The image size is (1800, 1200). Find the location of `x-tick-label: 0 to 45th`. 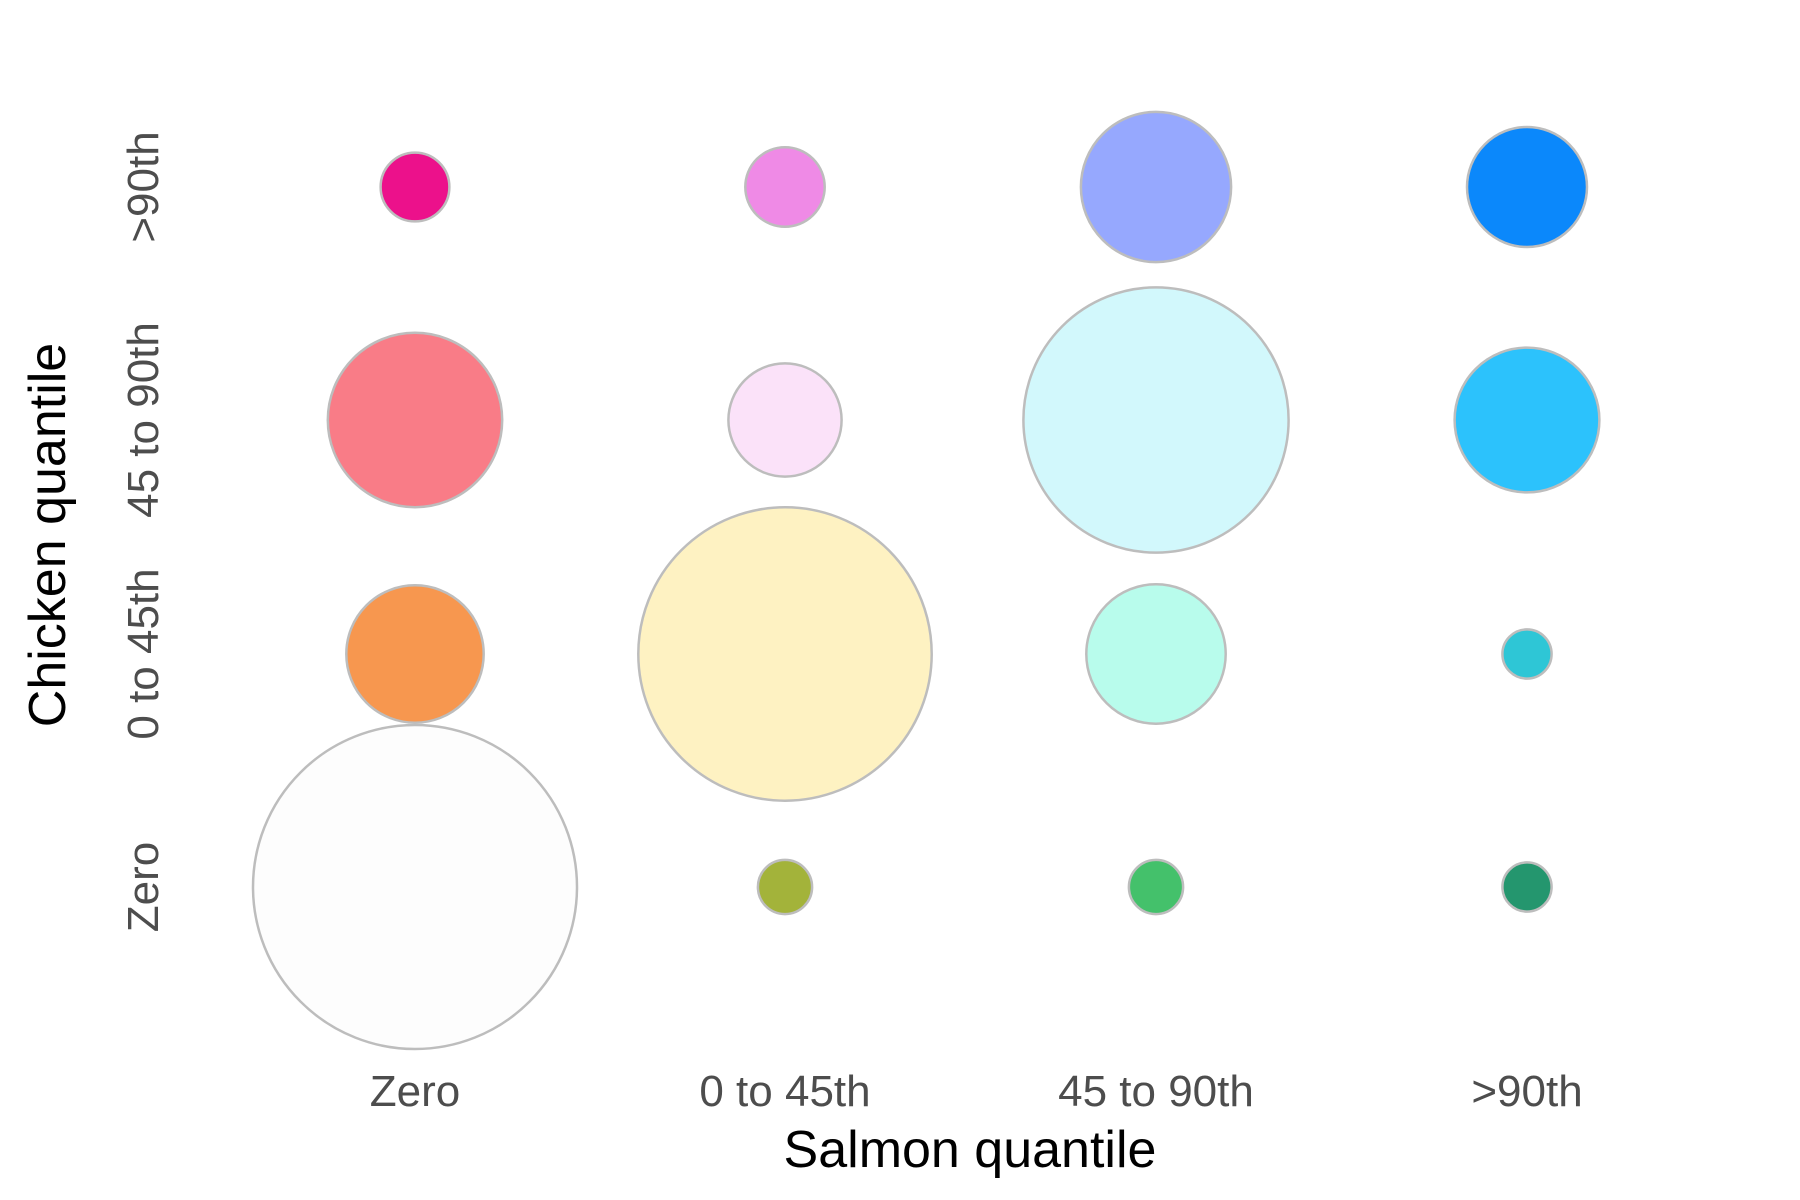

x-tick-label: 0 to 45th is located at coordinates (784, 1091).